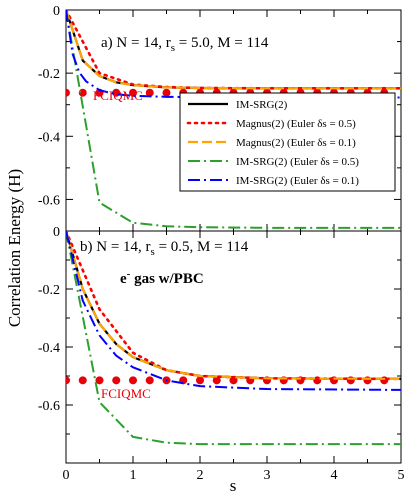 This screenshot has width=407, height=494. Describe the element at coordinates (66, 475) in the screenshot. I see `panel-b-x-tick-label: 0` at that location.